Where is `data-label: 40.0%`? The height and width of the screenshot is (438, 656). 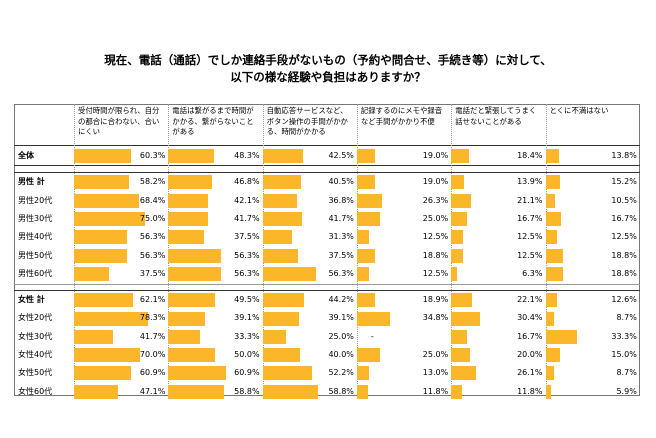 data-label: 40.0% is located at coordinates (341, 354).